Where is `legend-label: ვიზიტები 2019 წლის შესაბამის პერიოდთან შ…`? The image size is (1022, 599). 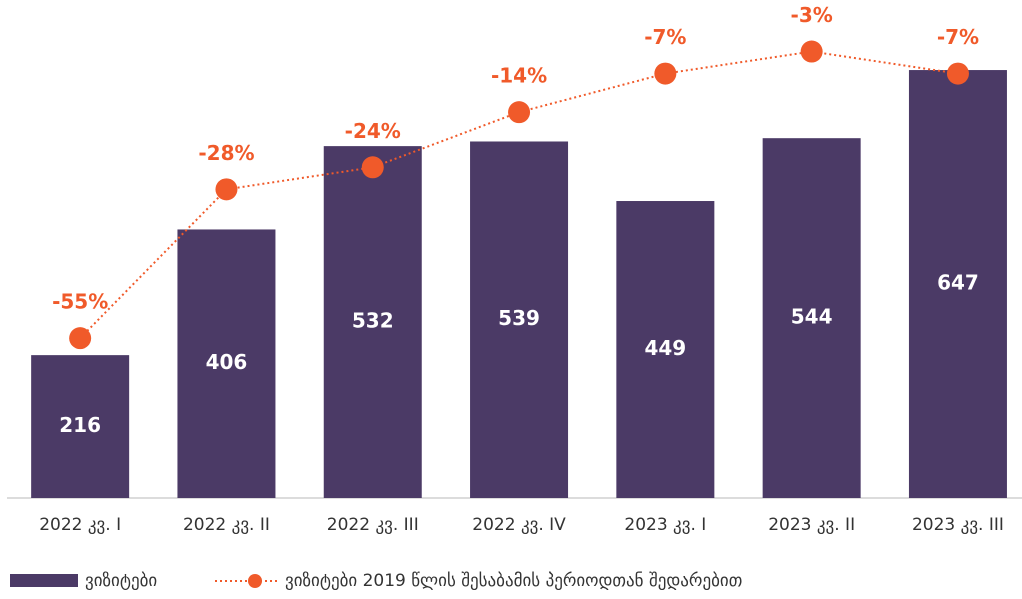 legend-label: ვიზიტები 2019 წლის შესაბამის პერიოდთან შ… is located at coordinates (513, 581).